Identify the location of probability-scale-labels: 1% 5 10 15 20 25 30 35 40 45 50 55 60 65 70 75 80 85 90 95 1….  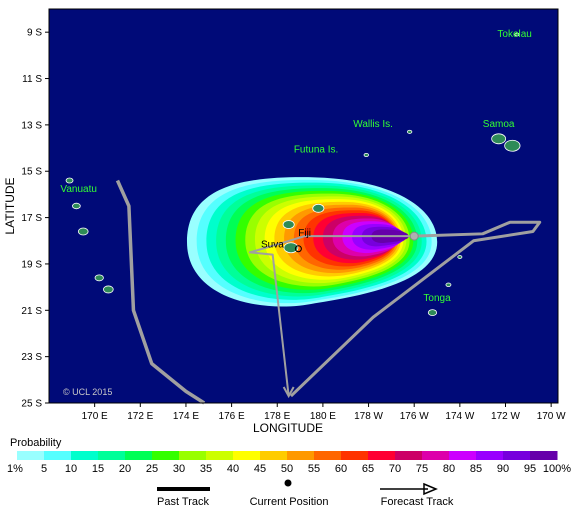
(289, 469).